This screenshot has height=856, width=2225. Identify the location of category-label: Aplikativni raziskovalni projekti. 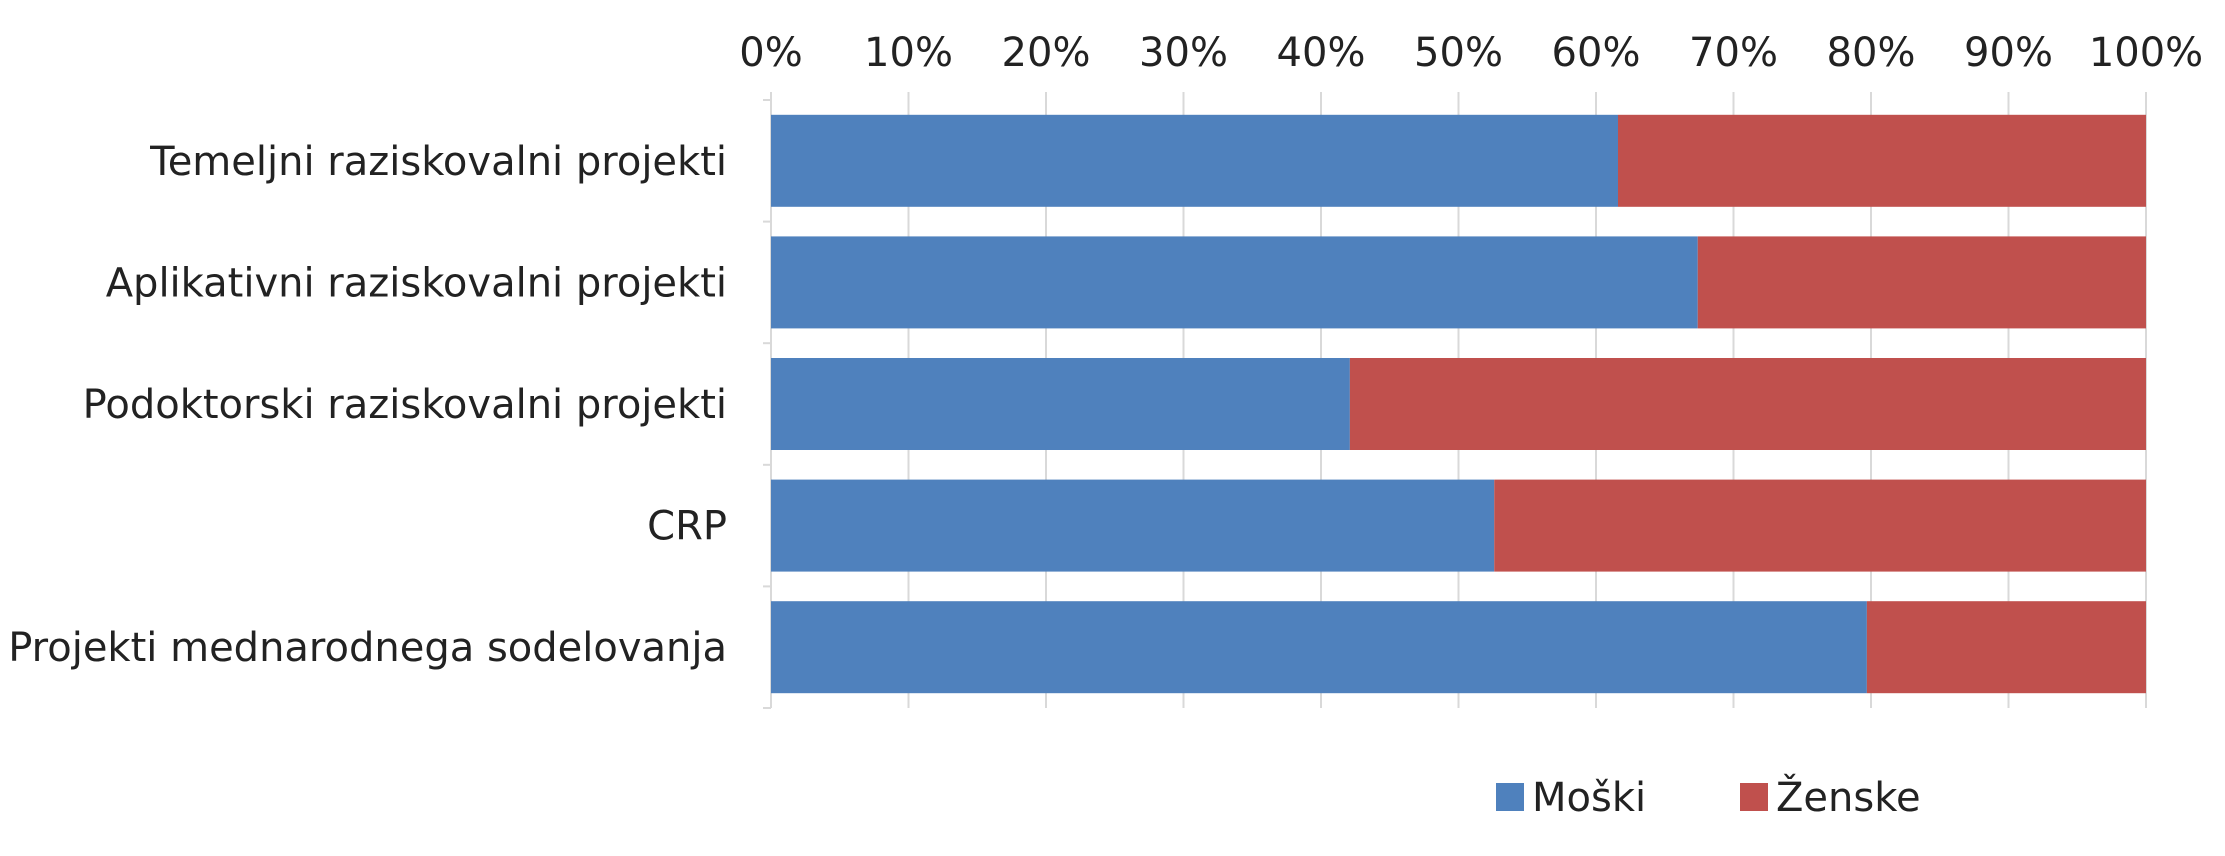
(416, 283).